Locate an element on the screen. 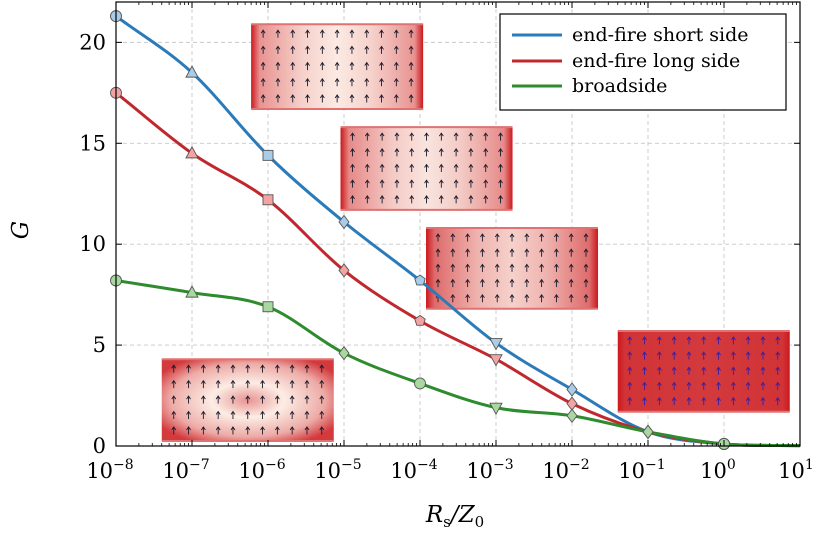 The image size is (830, 535). y-tick-label: 5 is located at coordinates (99, 345).